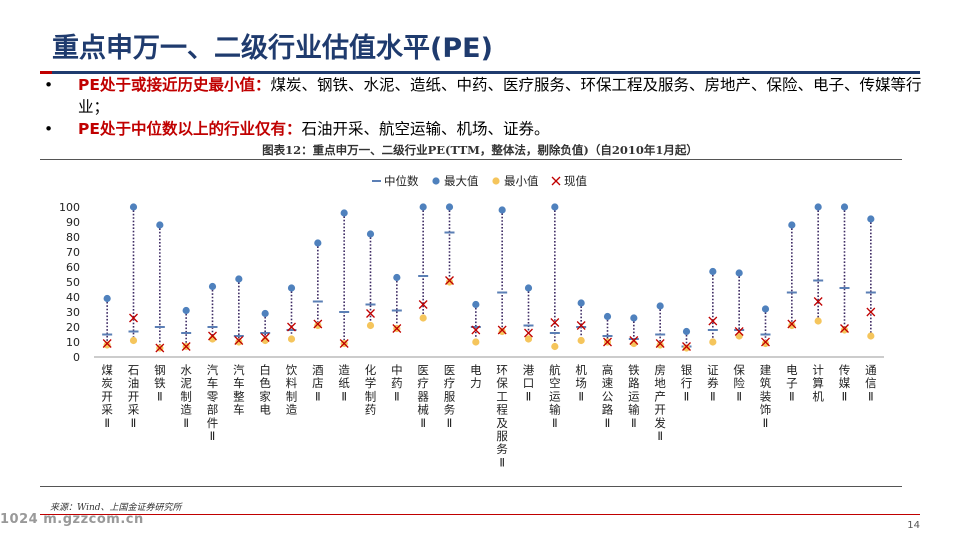  Describe the element at coordinates (397, 383) in the screenshot. I see `x-category-label: 中药 Ⅱ` at that location.